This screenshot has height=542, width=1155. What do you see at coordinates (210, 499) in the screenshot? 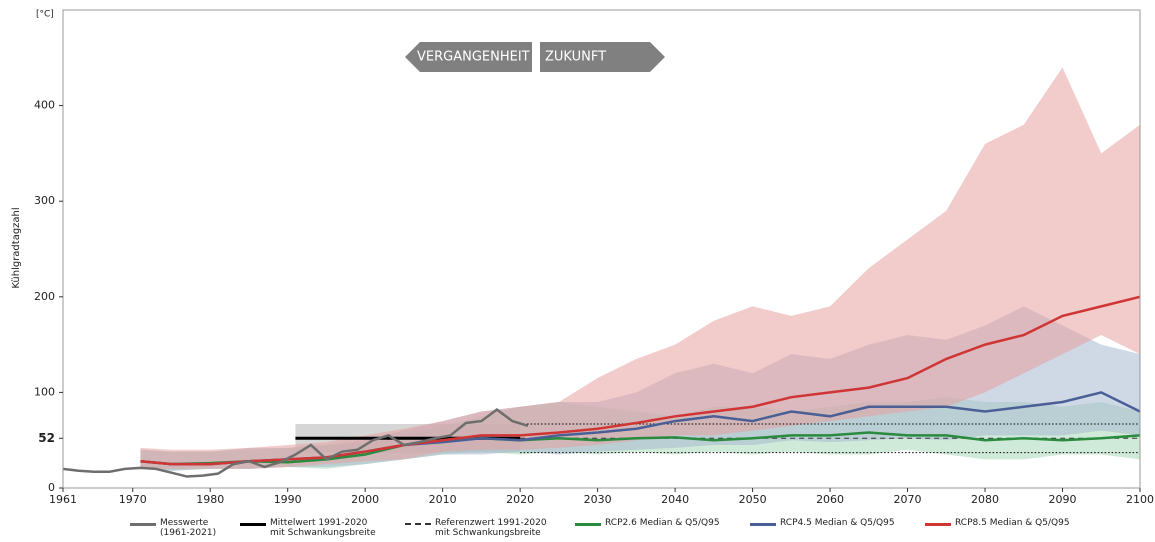
I see `x-tick-label: 1980` at bounding box center [210, 499].